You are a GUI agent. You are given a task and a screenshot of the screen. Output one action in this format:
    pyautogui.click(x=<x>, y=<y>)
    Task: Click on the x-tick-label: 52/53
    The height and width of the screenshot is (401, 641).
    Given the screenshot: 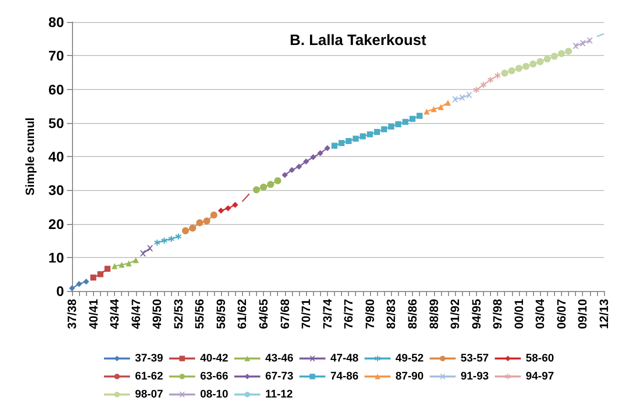 What is the action you would take?
    pyautogui.click(x=178, y=314)
    